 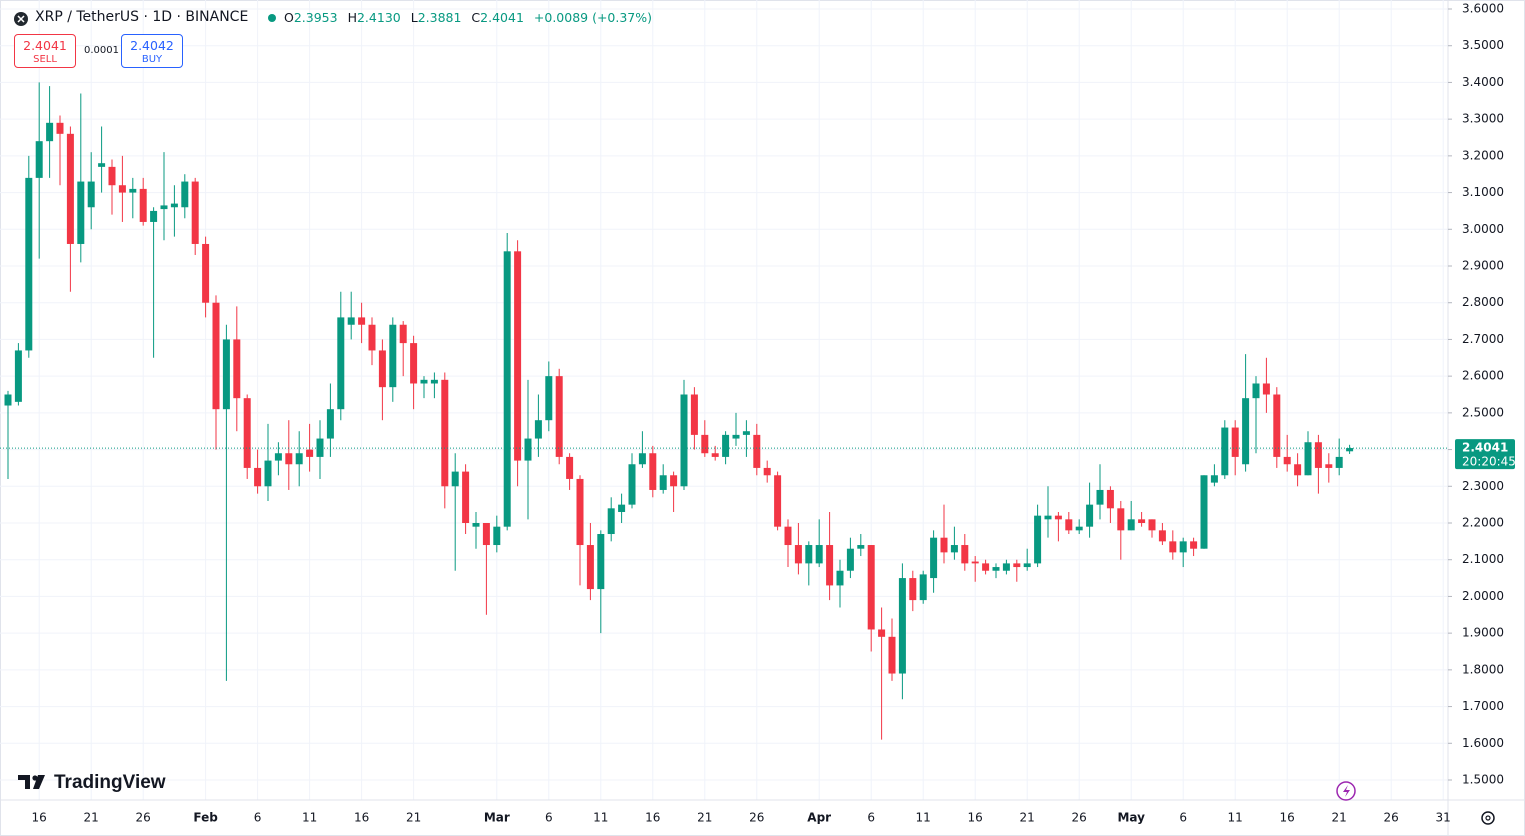 I want to click on y-tick-label: 2.5000, so click(x=1483, y=412).